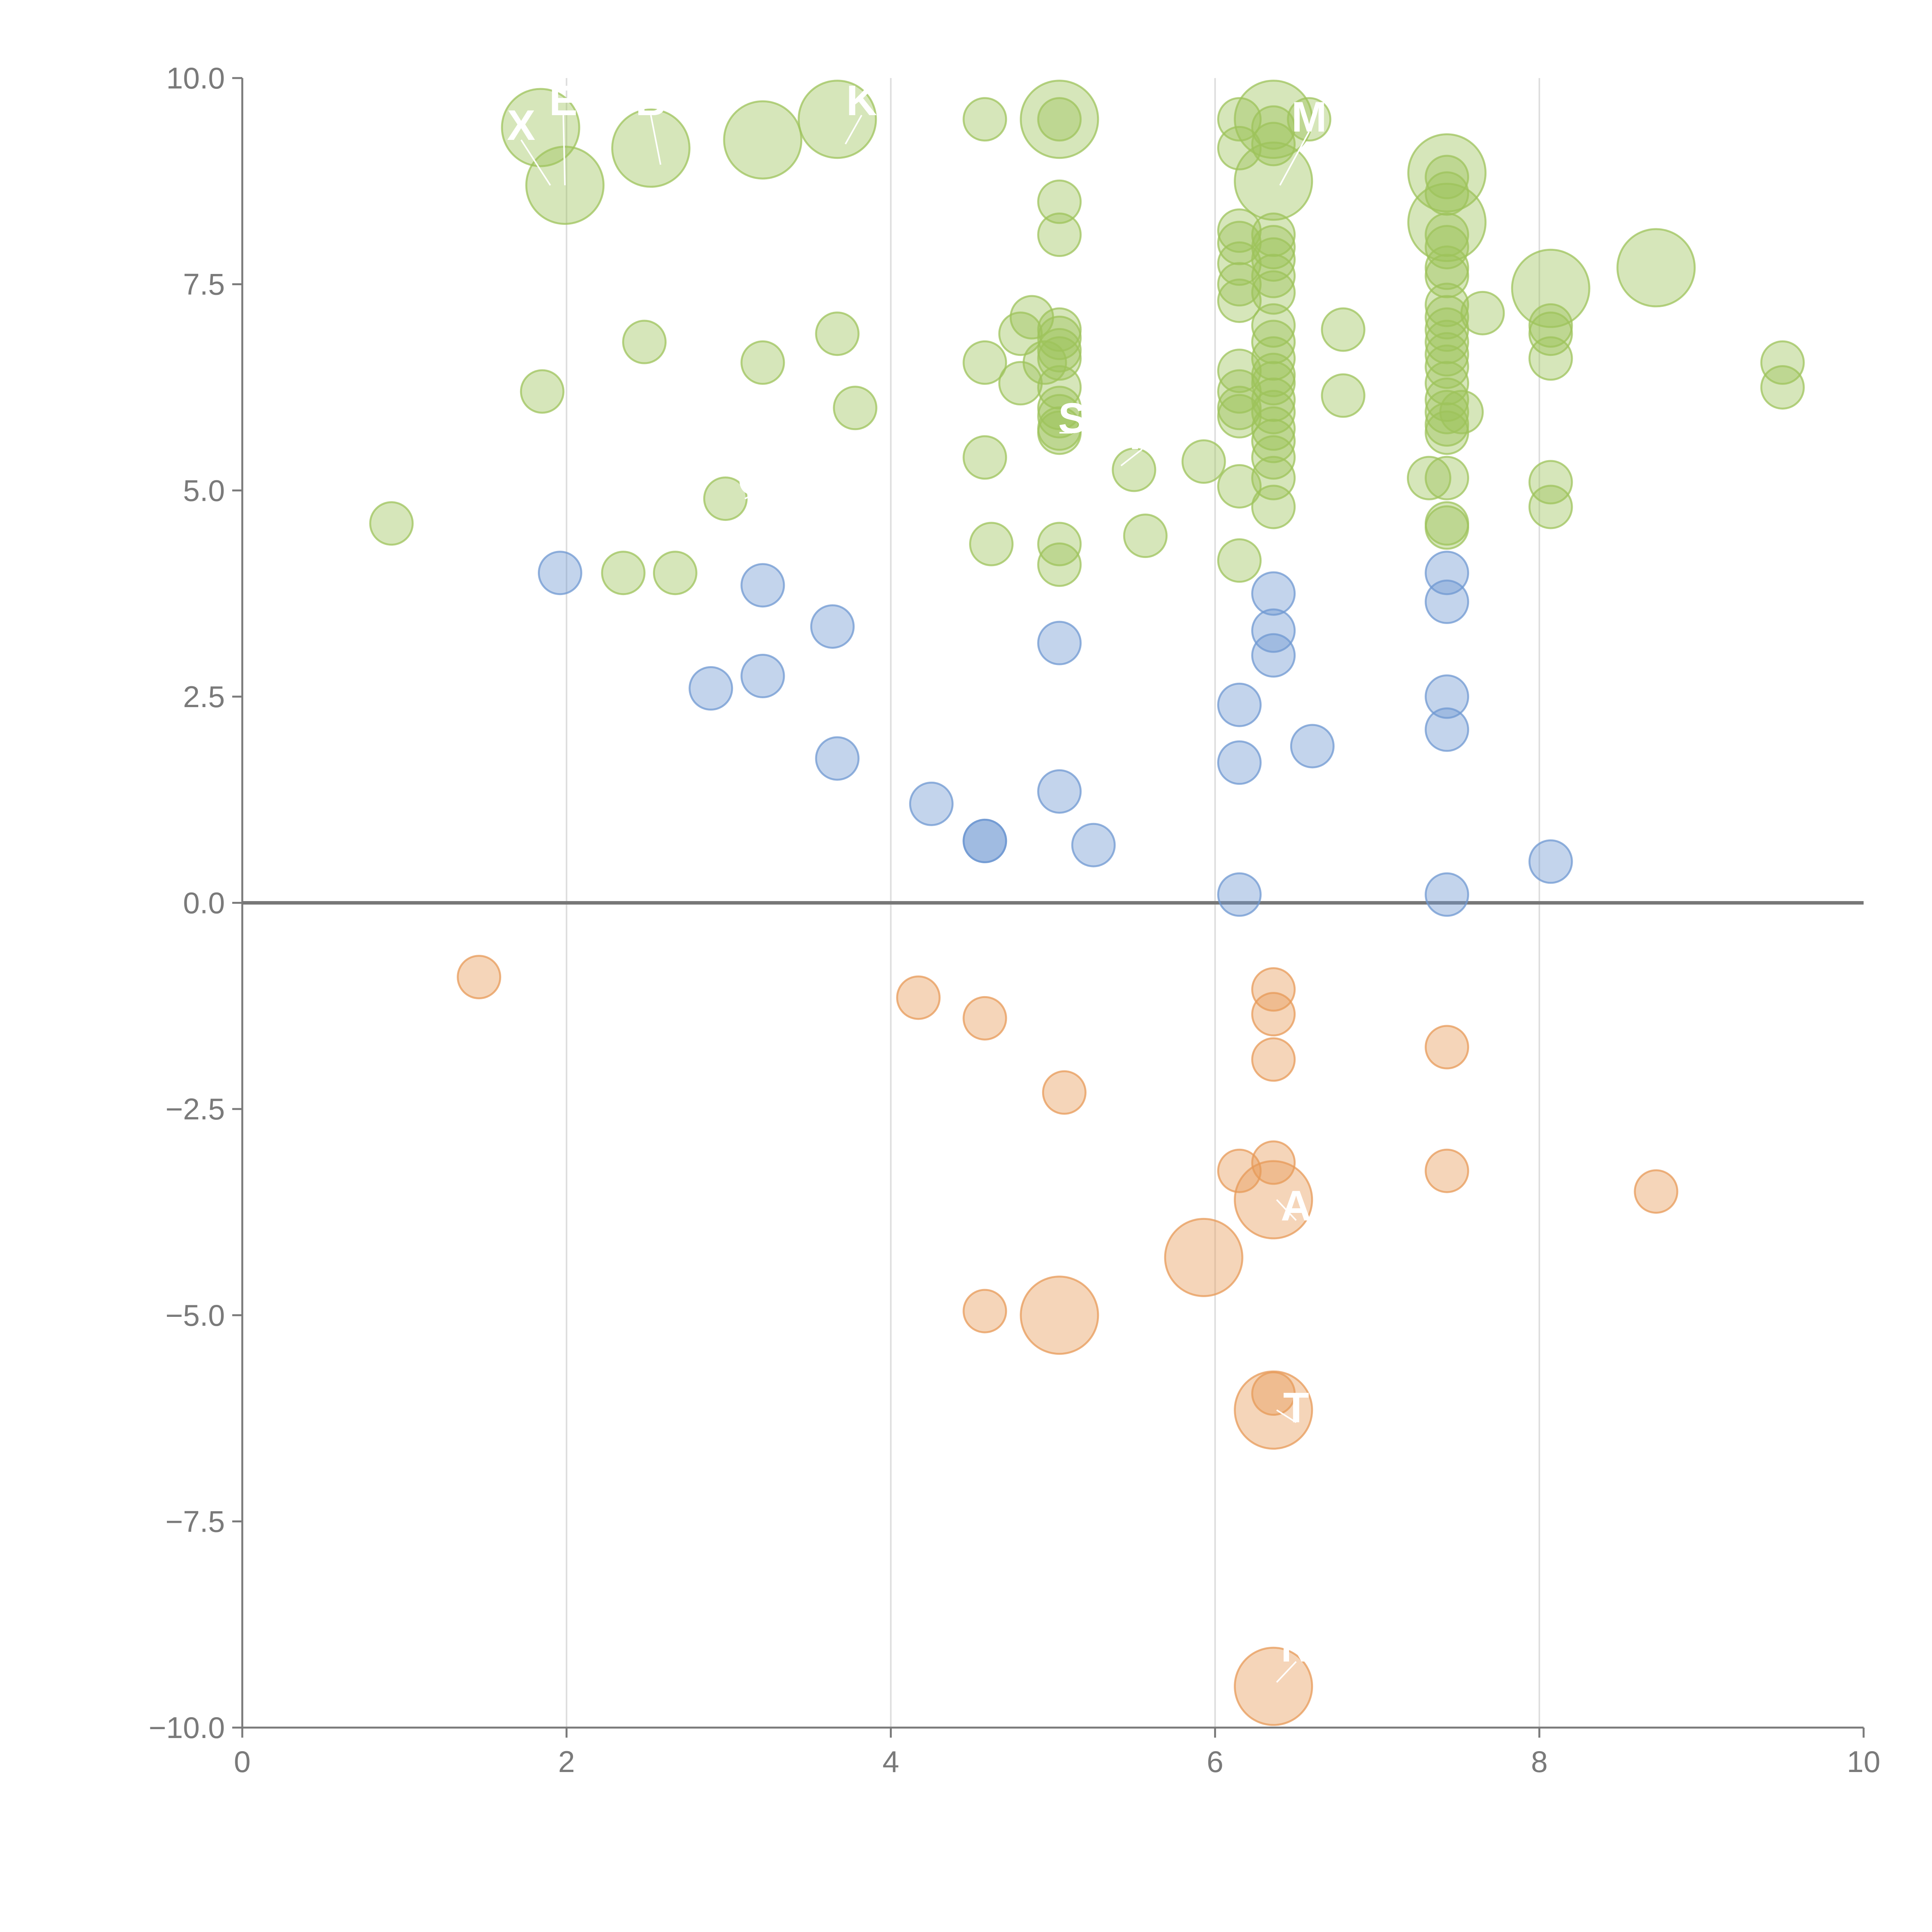 This screenshot has width=1932, height=1932. What do you see at coordinates (1296, 1206) in the screenshot?
I see `point-label: A` at bounding box center [1296, 1206].